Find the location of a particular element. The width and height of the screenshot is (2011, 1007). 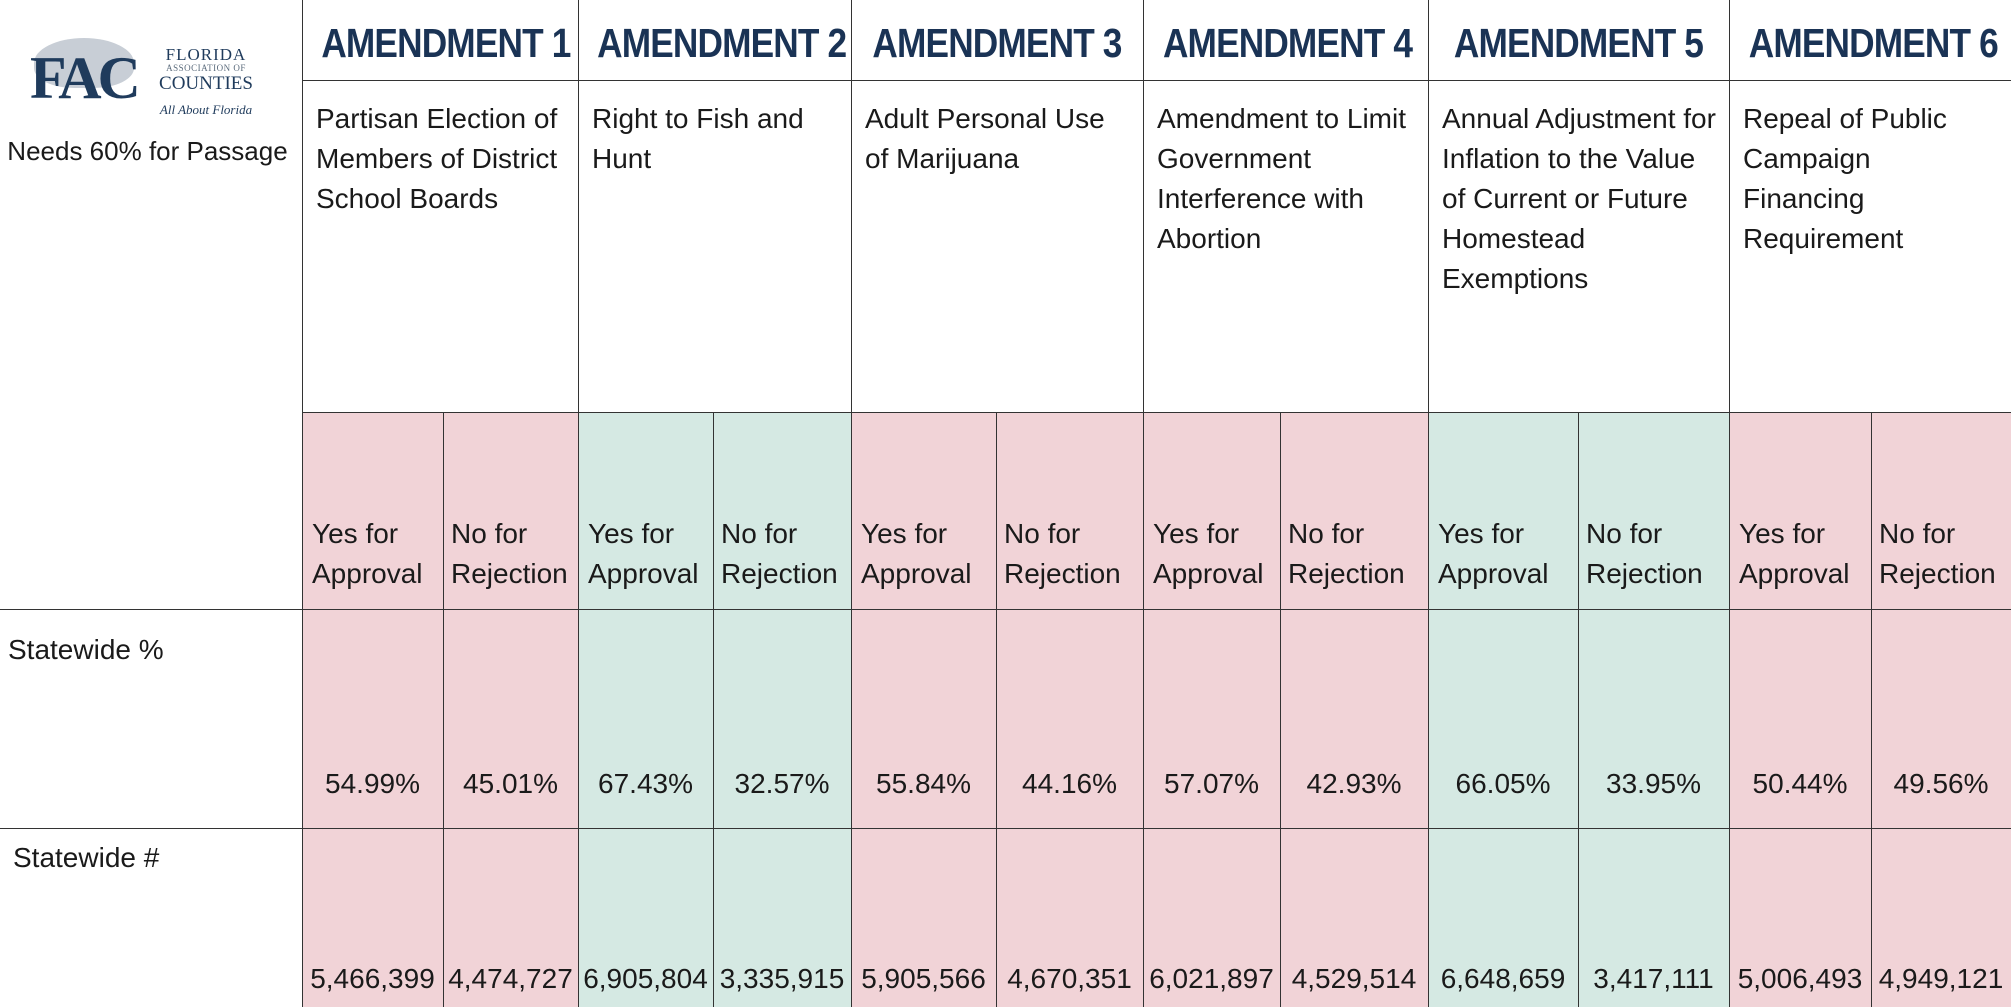

percent-row-divider is located at coordinates (1005, 609).